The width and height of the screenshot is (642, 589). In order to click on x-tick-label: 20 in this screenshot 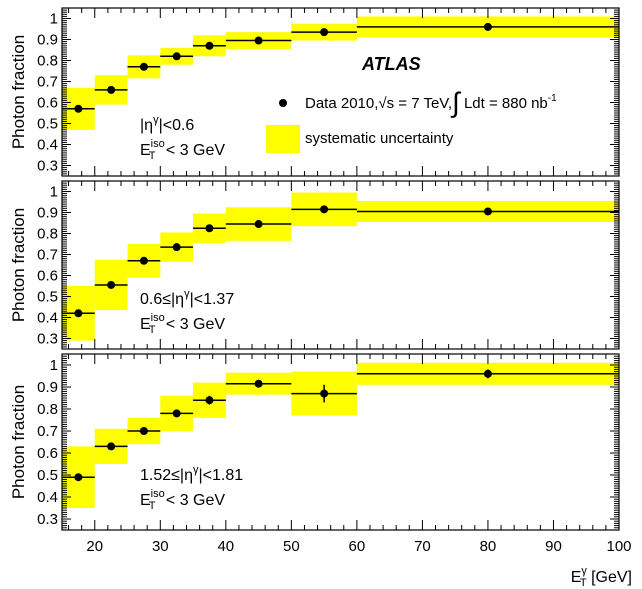, I will do `click(94, 546)`.